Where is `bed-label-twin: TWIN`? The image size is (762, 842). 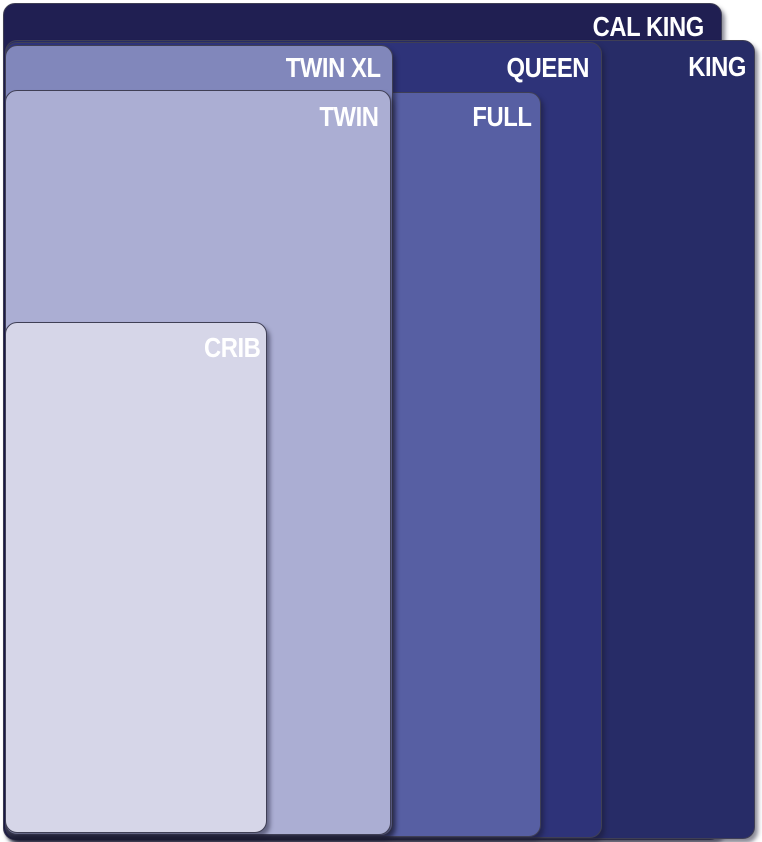
bed-label-twin: TWIN is located at coordinates (349, 116).